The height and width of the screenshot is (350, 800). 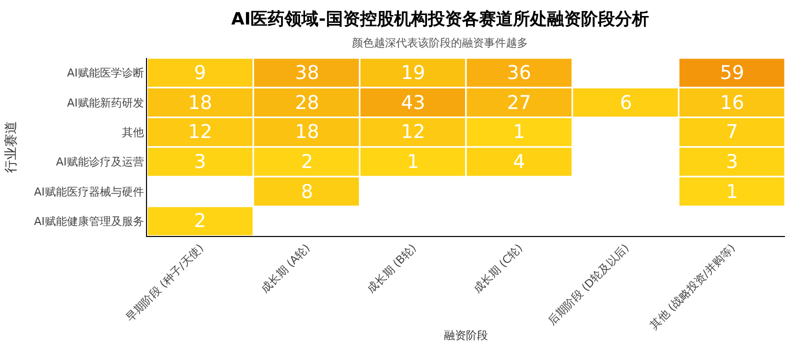 I want to click on data-label: 16, so click(x=732, y=103).